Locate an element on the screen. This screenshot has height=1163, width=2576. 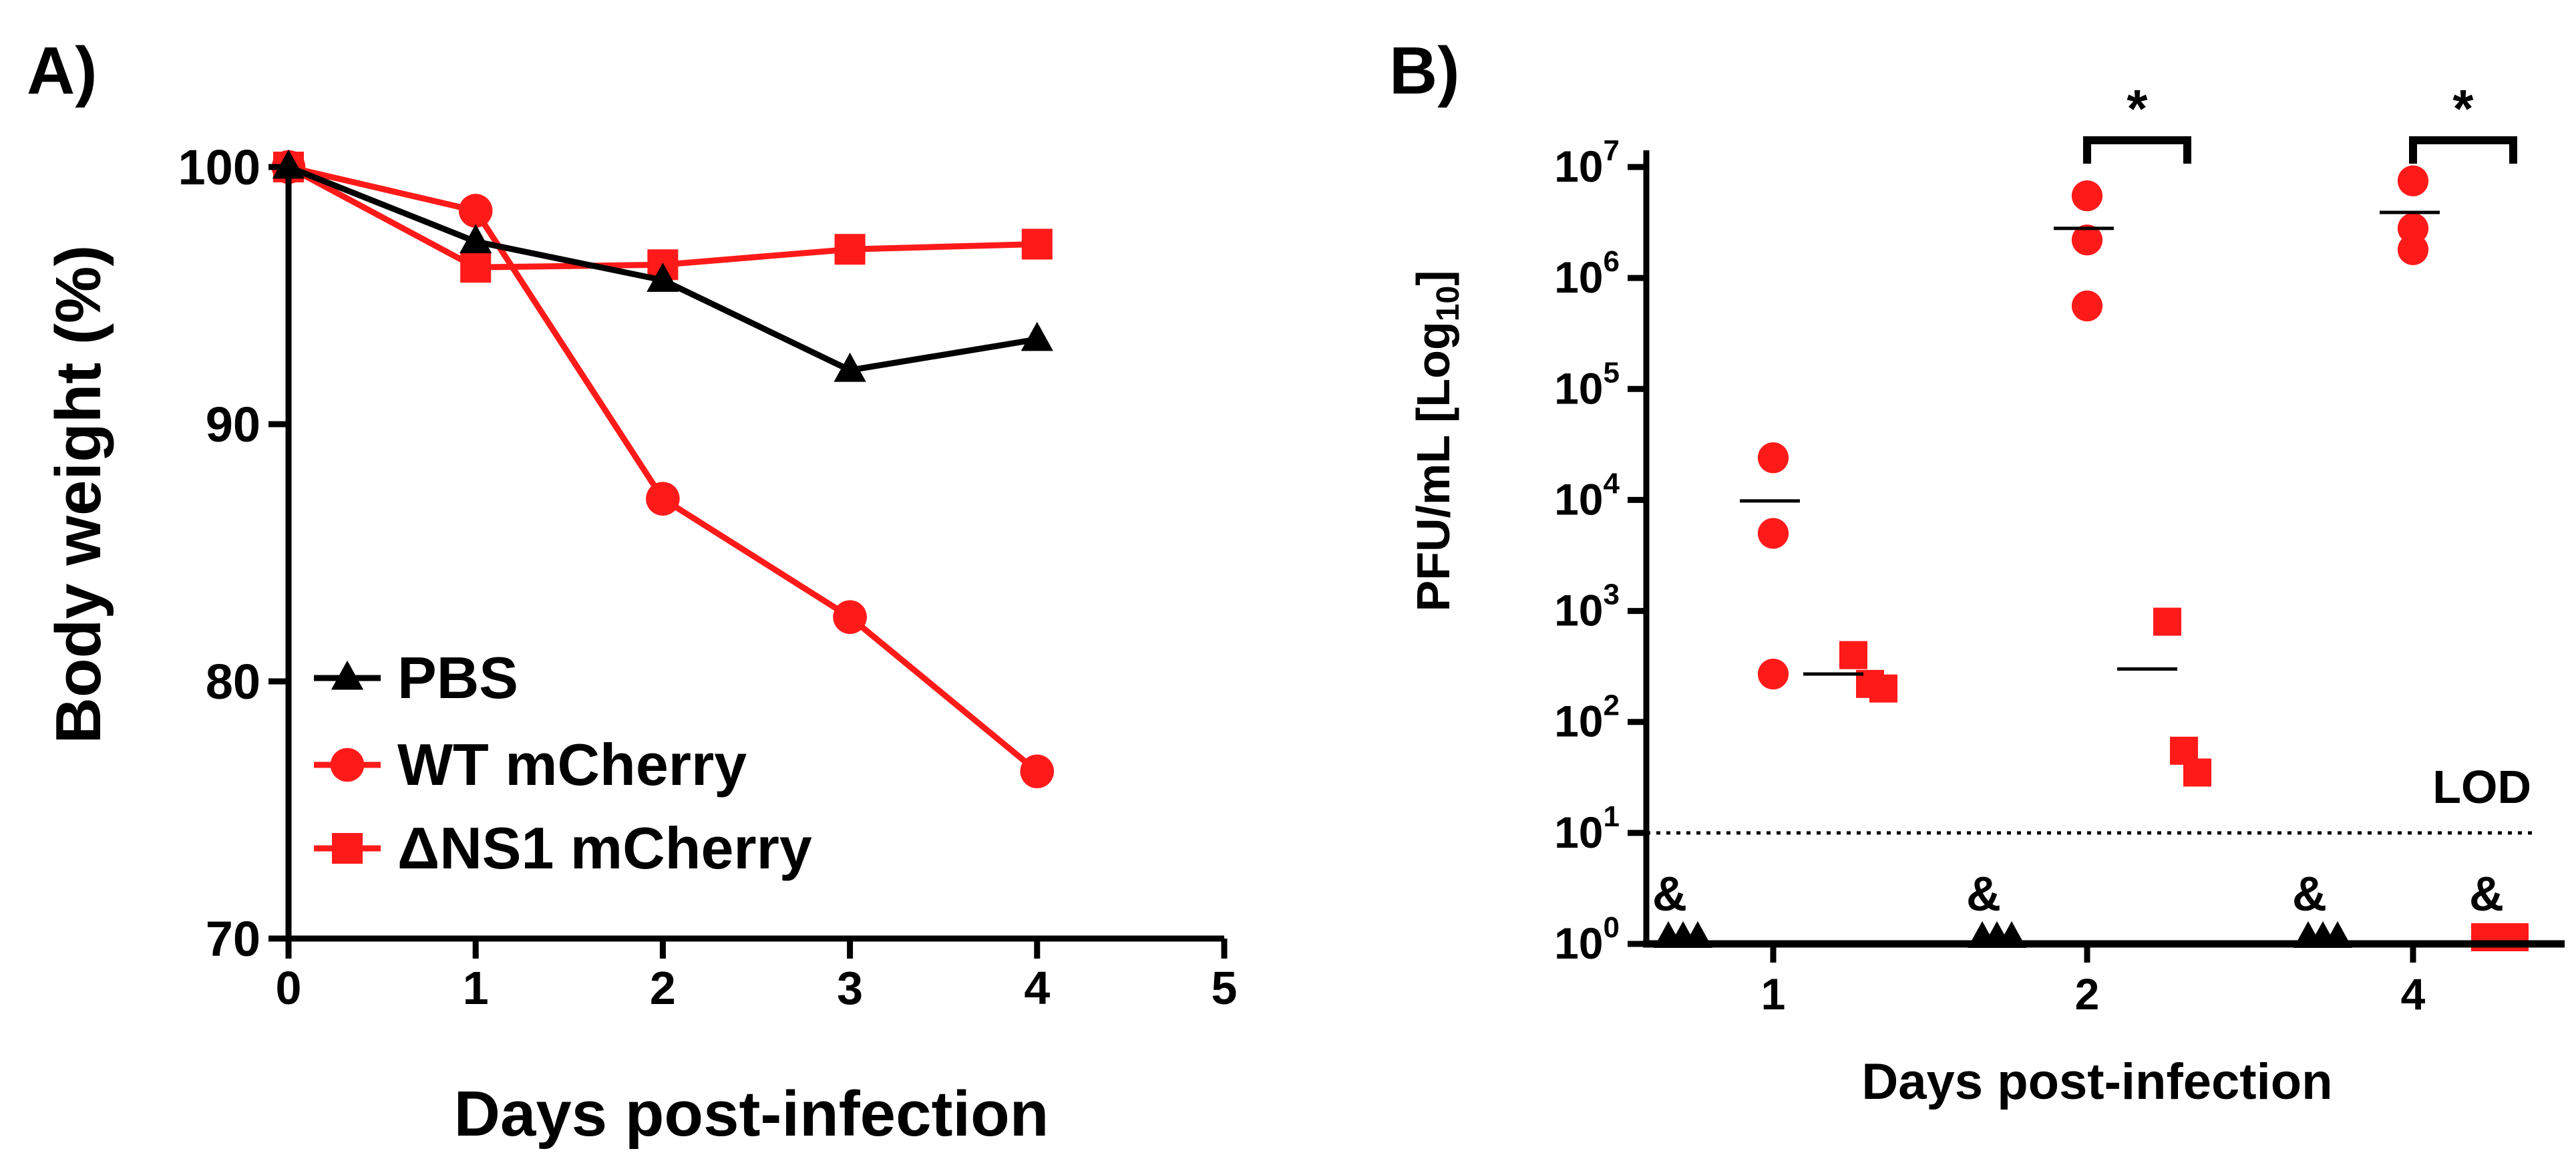
y-tick-label-1e5: 10⁵ is located at coordinates (1587, 384).